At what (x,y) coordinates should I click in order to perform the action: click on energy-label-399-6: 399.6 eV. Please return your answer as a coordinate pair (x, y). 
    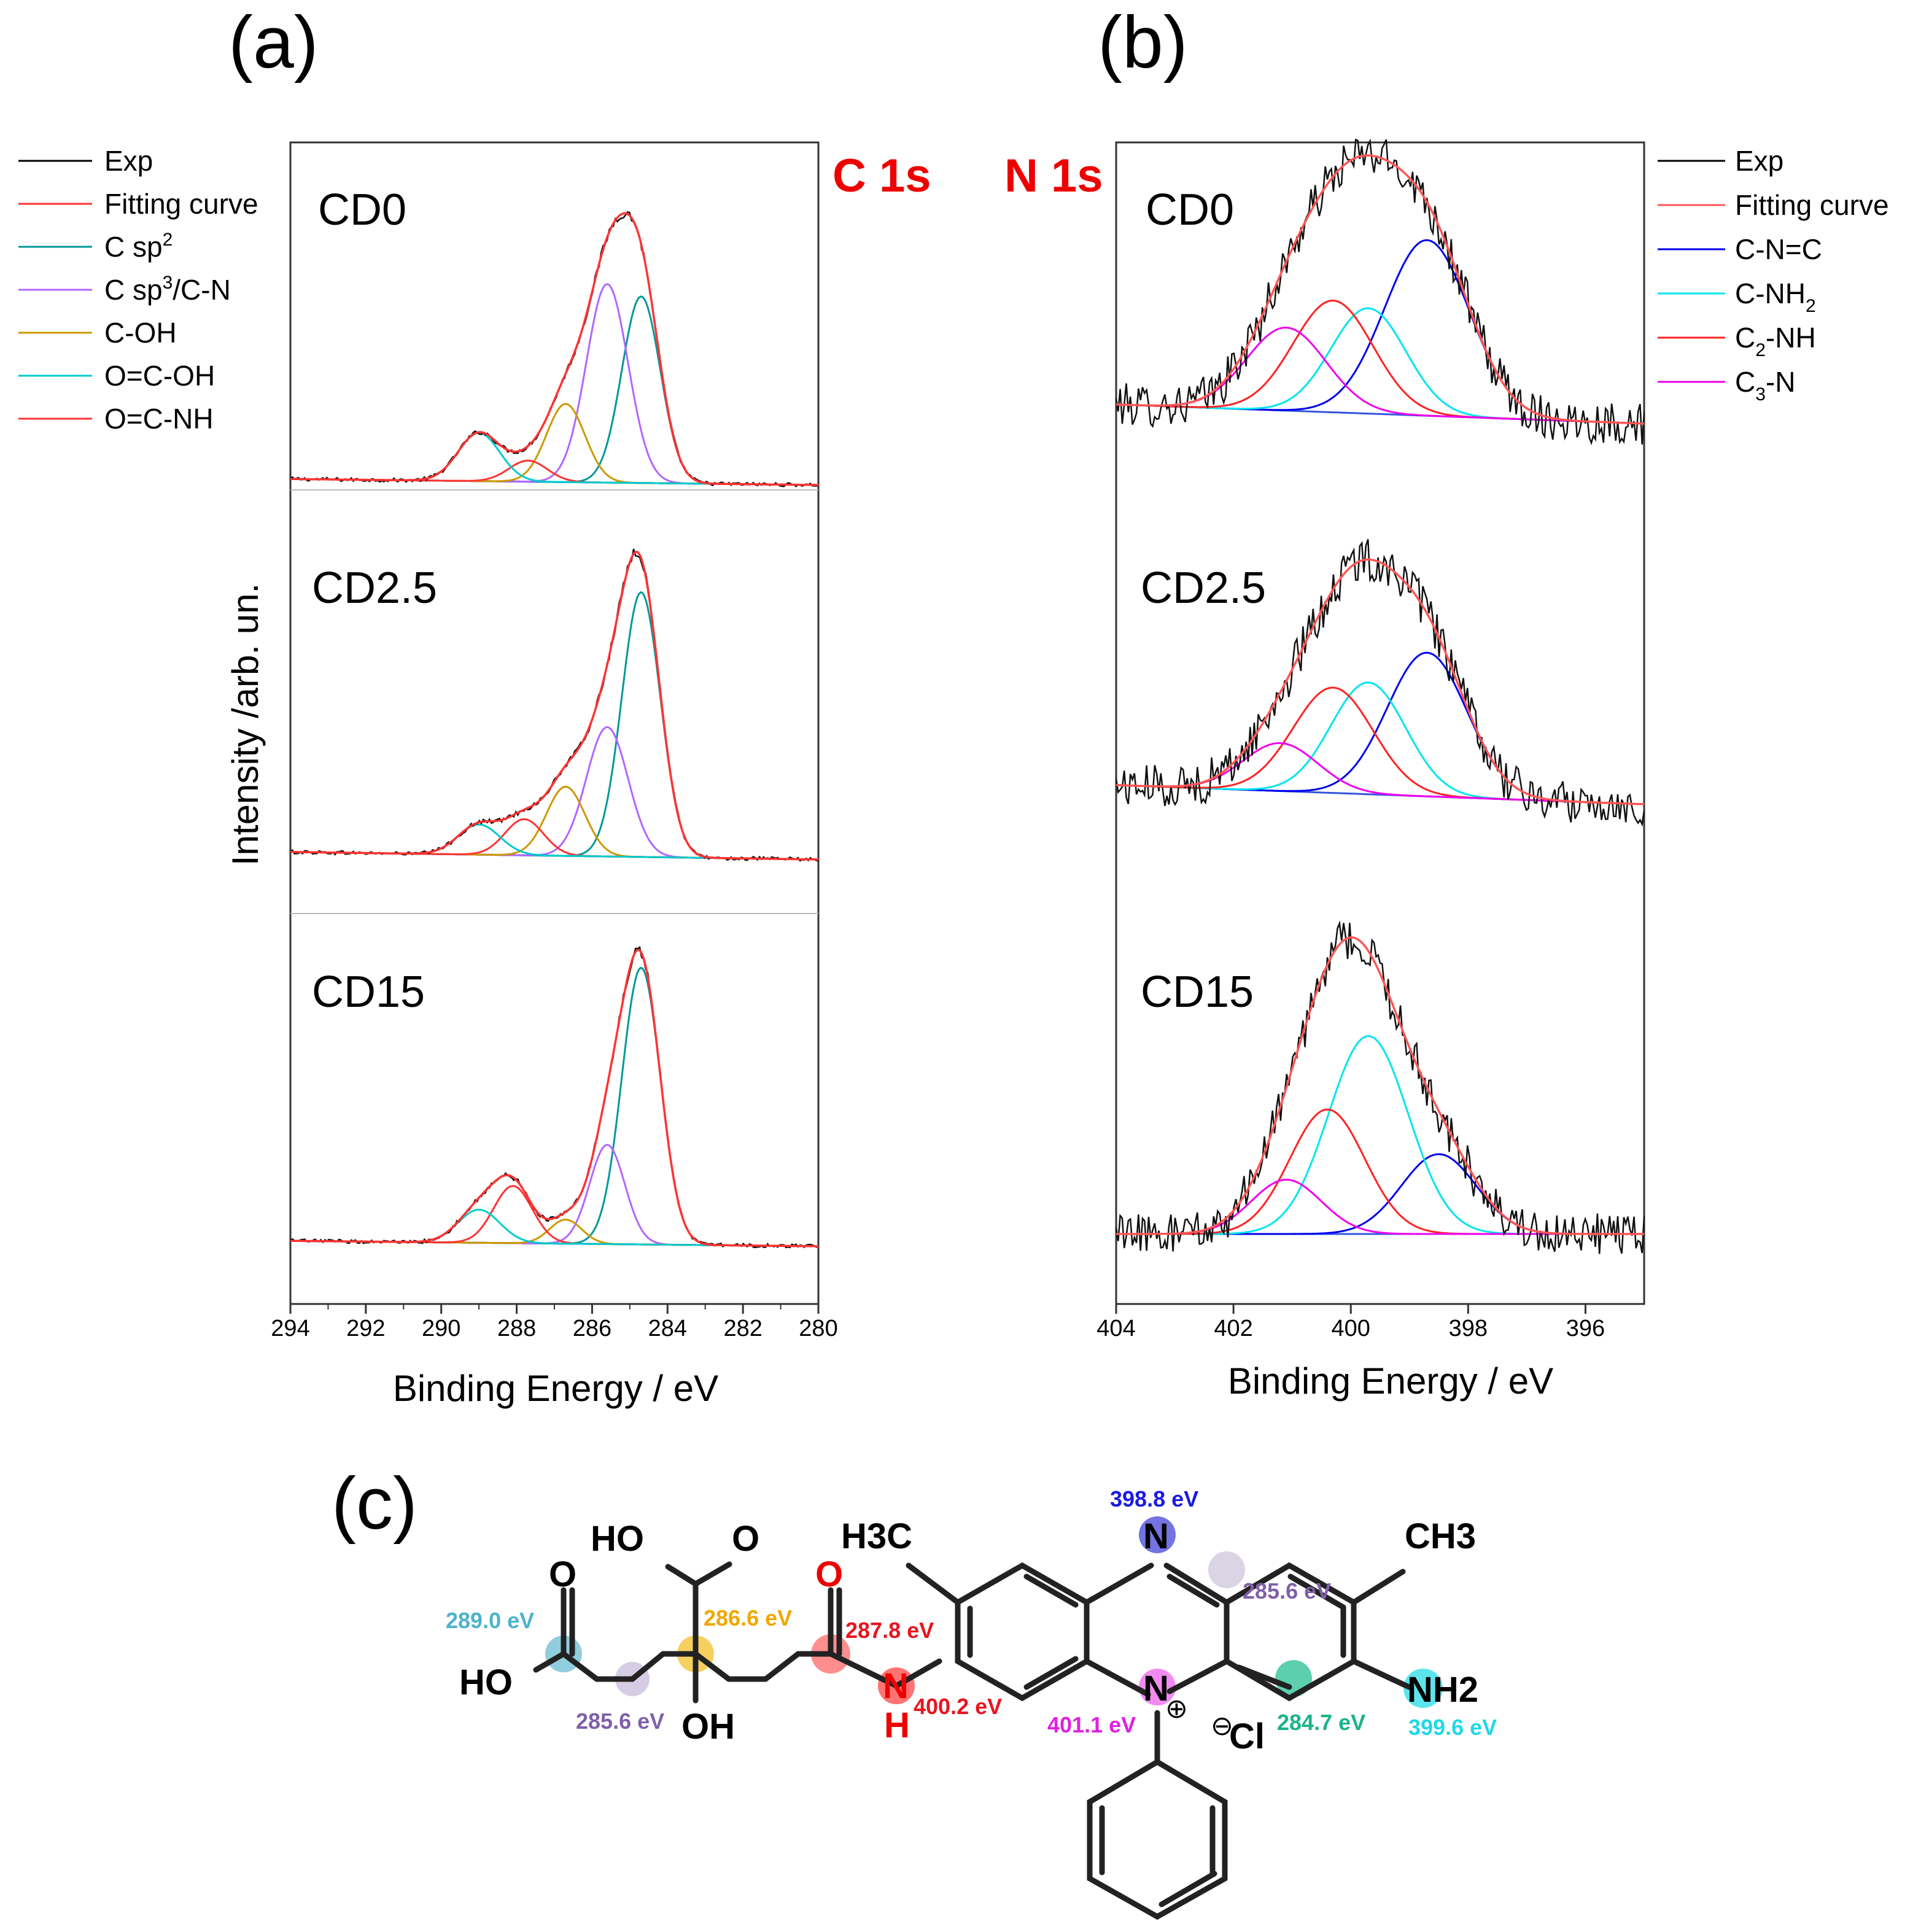
    Looking at the image, I should click on (1453, 1727).